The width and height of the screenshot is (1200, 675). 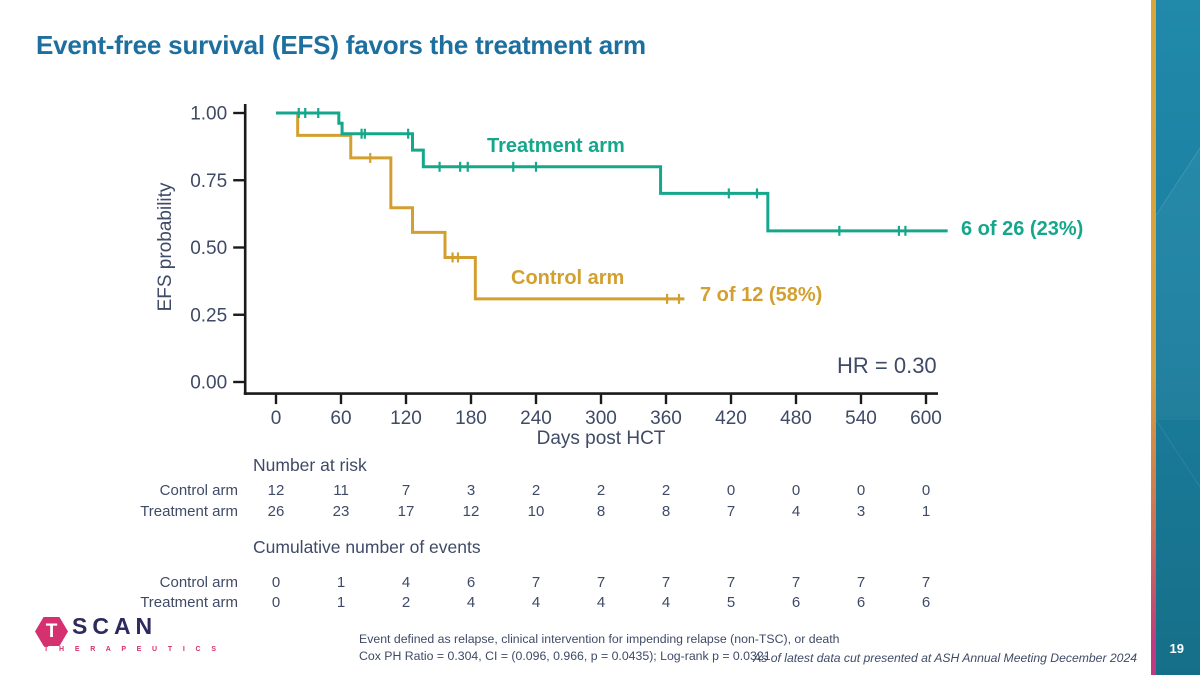 What do you see at coordinates (1176, 648) in the screenshot?
I see `page-number: 19` at bounding box center [1176, 648].